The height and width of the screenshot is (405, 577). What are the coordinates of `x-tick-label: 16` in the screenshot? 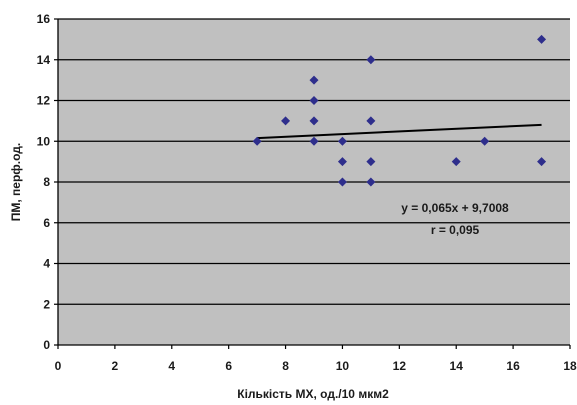 It's located at (513, 366).